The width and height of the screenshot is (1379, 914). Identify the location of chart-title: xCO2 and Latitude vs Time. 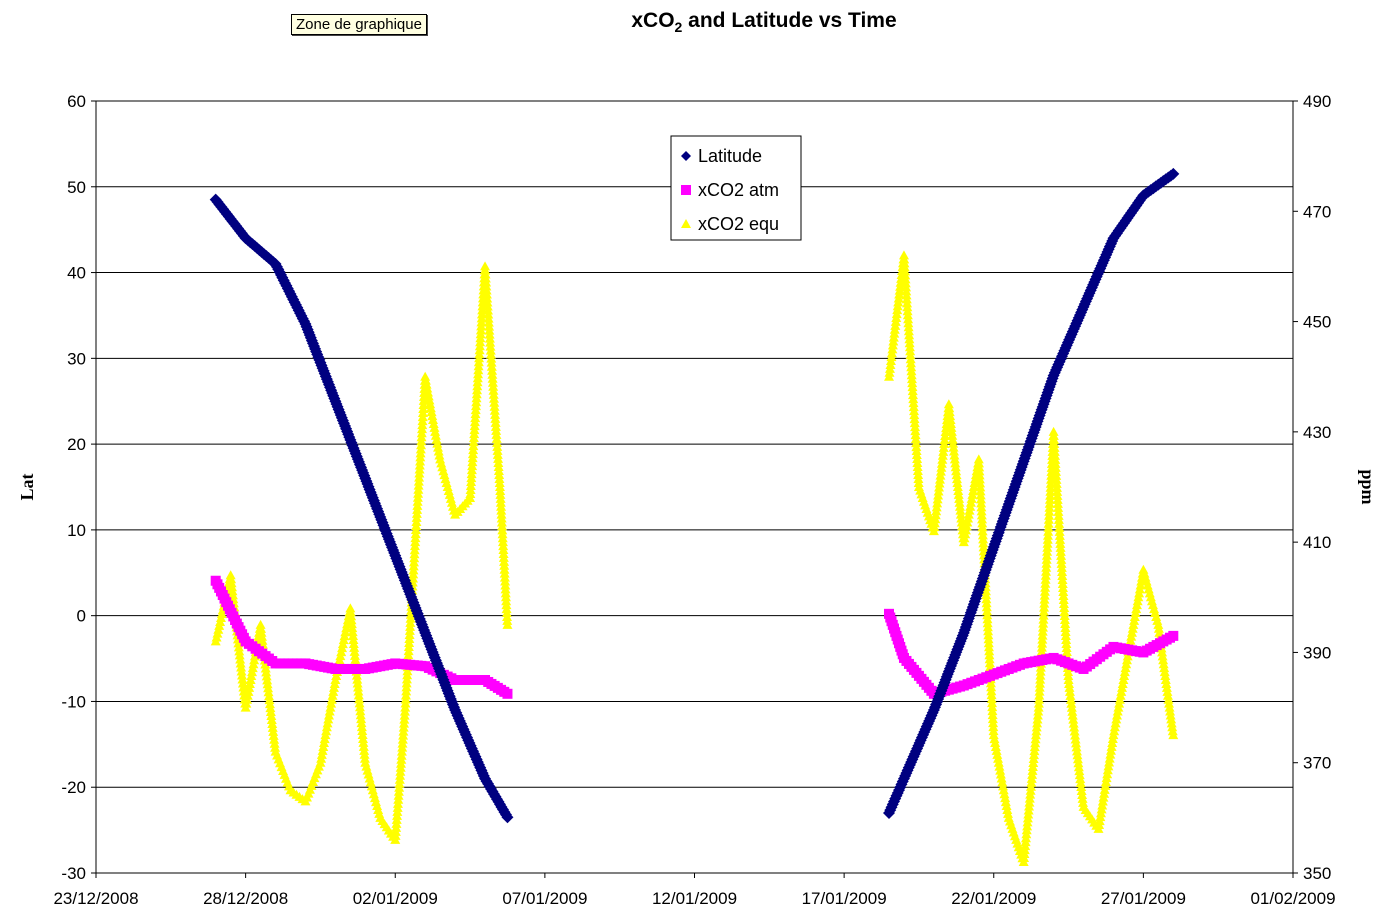
(763, 22).